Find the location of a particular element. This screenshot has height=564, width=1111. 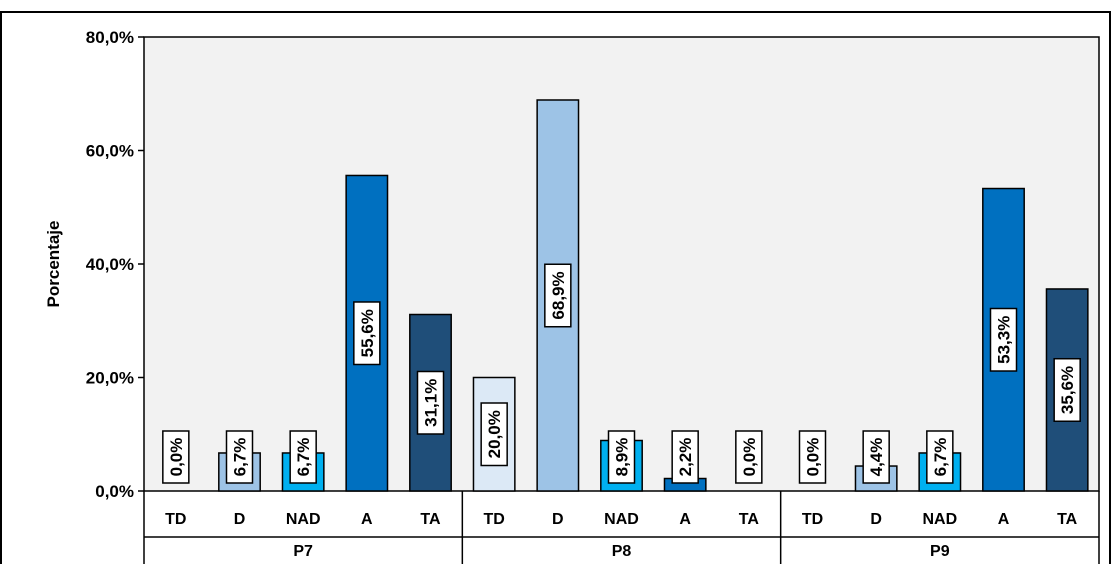

data-label: 68,9% is located at coordinates (558, 295).